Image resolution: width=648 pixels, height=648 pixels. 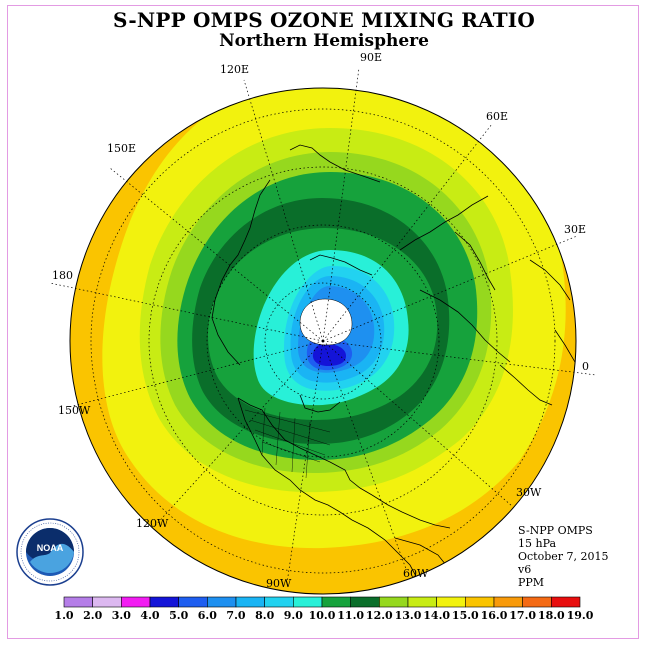 I want to click on lon-label-180: 180, so click(x=62, y=275).